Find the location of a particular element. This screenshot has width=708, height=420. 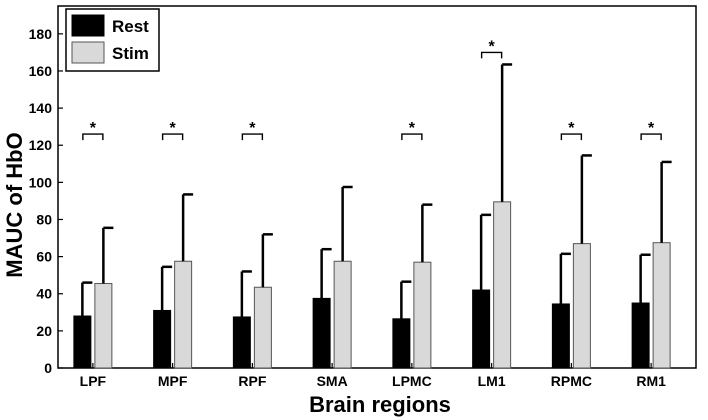

y-tick-label: 100 is located at coordinates (41, 182).